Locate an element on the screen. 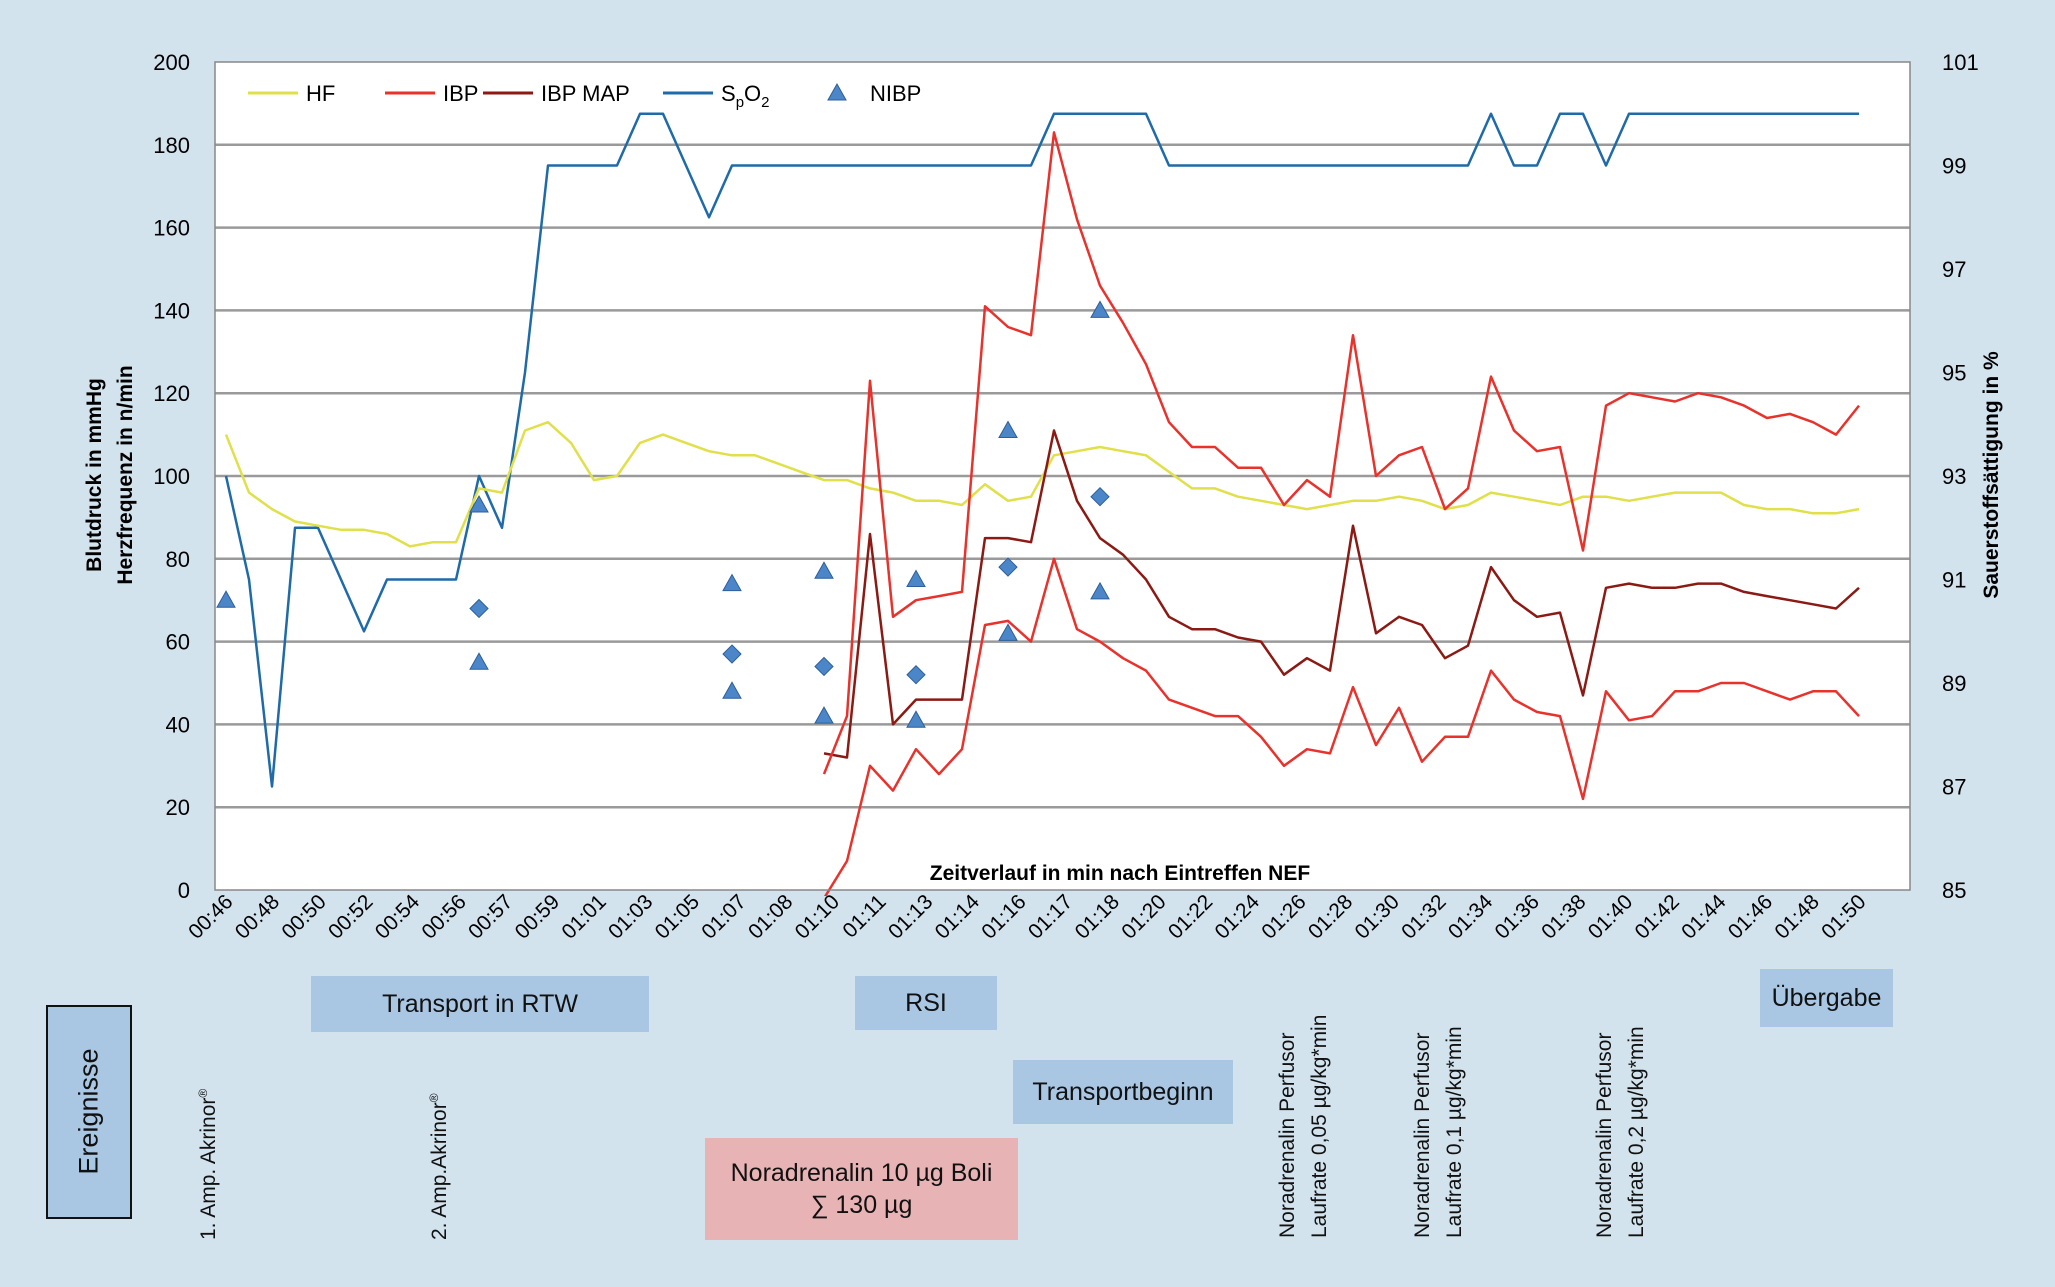 The height and width of the screenshot is (1287, 2055). right-tick-label: 93 is located at coordinates (1954, 476).